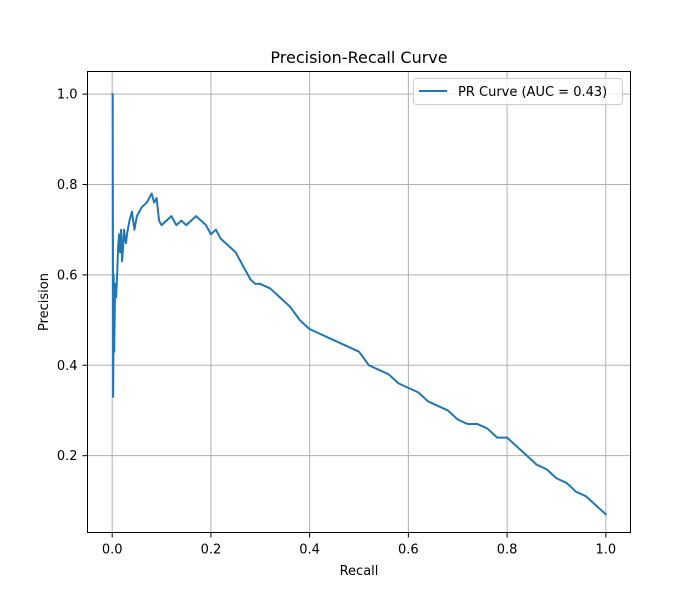 The image size is (699, 599). I want to click on legend: PR Curve (AUC = 0.43), so click(518, 91).